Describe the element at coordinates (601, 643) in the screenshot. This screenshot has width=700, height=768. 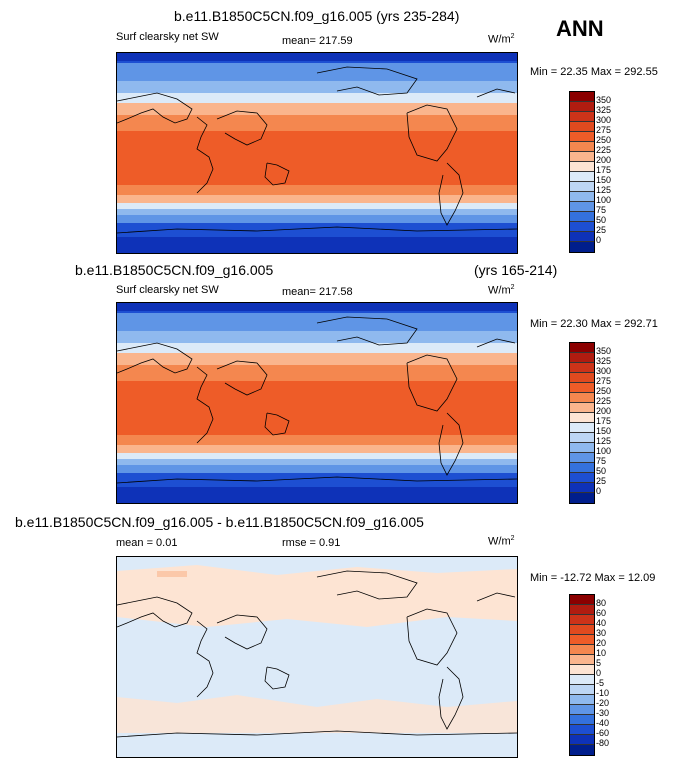
I see `colorbar-tick-label: 20` at that location.